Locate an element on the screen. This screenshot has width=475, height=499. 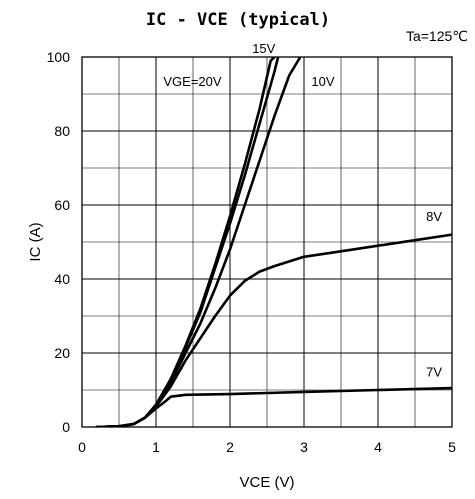
series-label: 8V is located at coordinates (434, 216).